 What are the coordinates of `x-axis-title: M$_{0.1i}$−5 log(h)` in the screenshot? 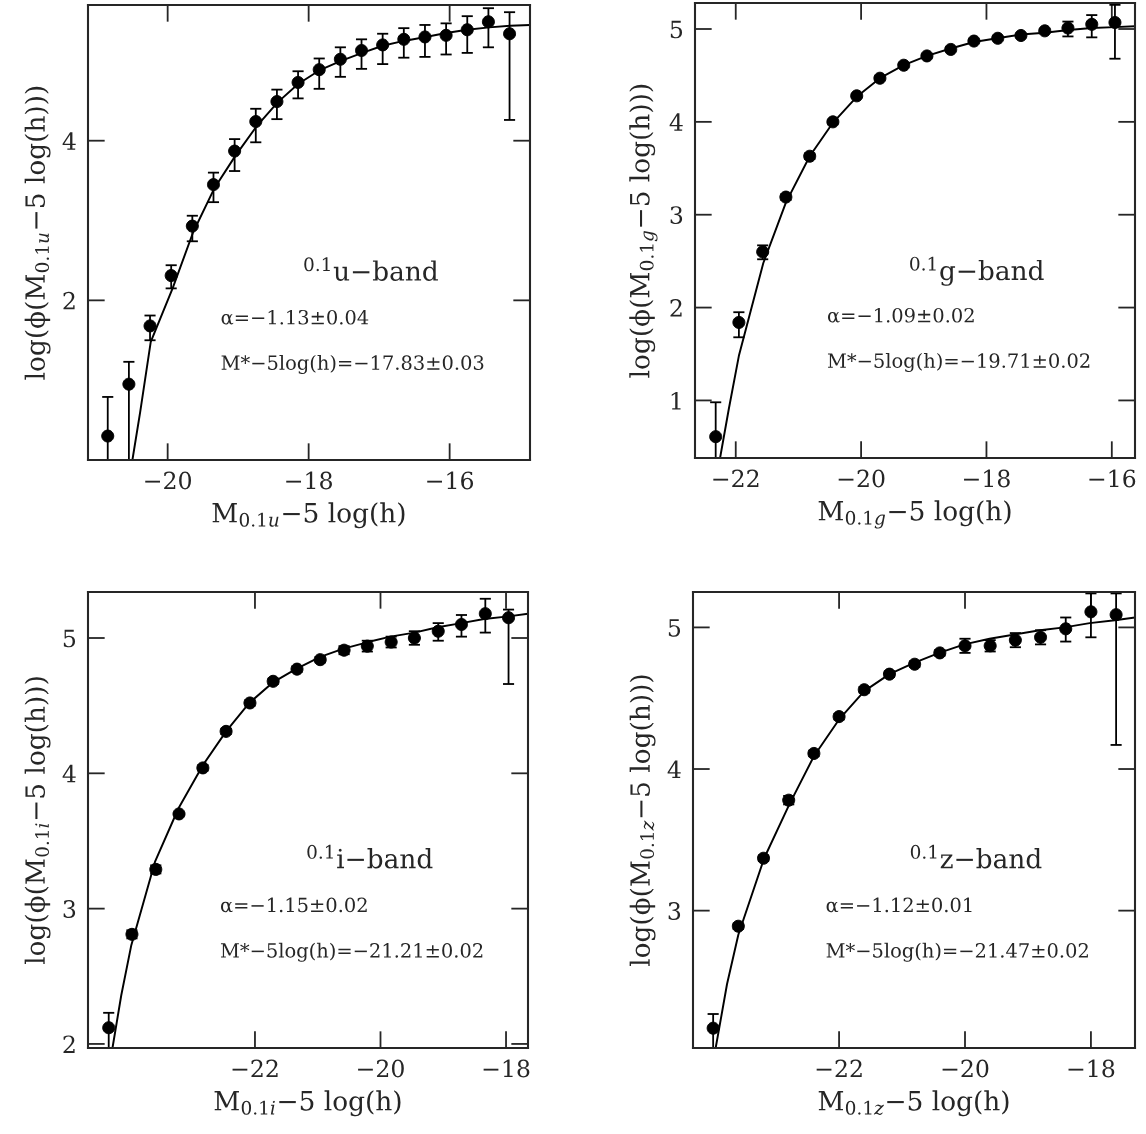 It's located at (307, 1103).